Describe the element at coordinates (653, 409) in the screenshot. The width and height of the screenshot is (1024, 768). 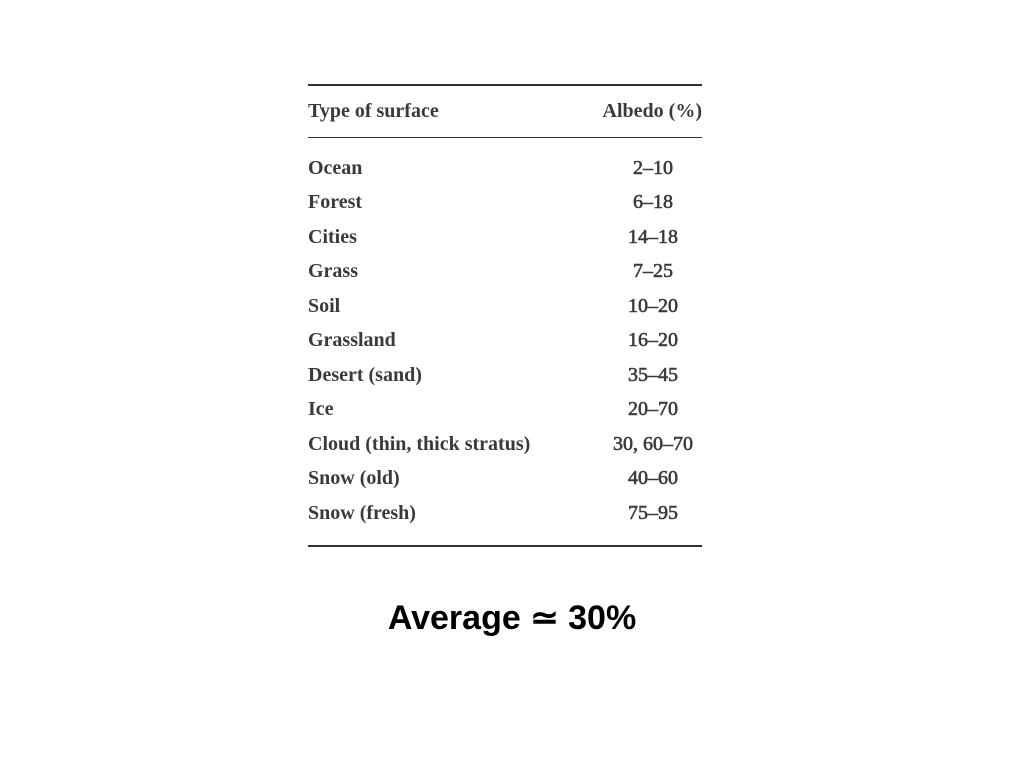
I see `albedo-value-cell: 20–70` at that location.